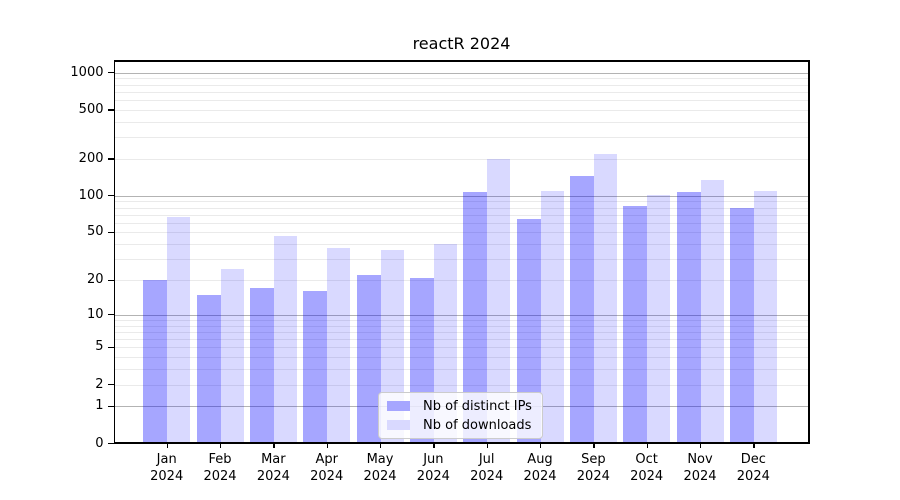 The width and height of the screenshot is (900, 500). I want to click on x-tick-label: May 2024, so click(380, 467).